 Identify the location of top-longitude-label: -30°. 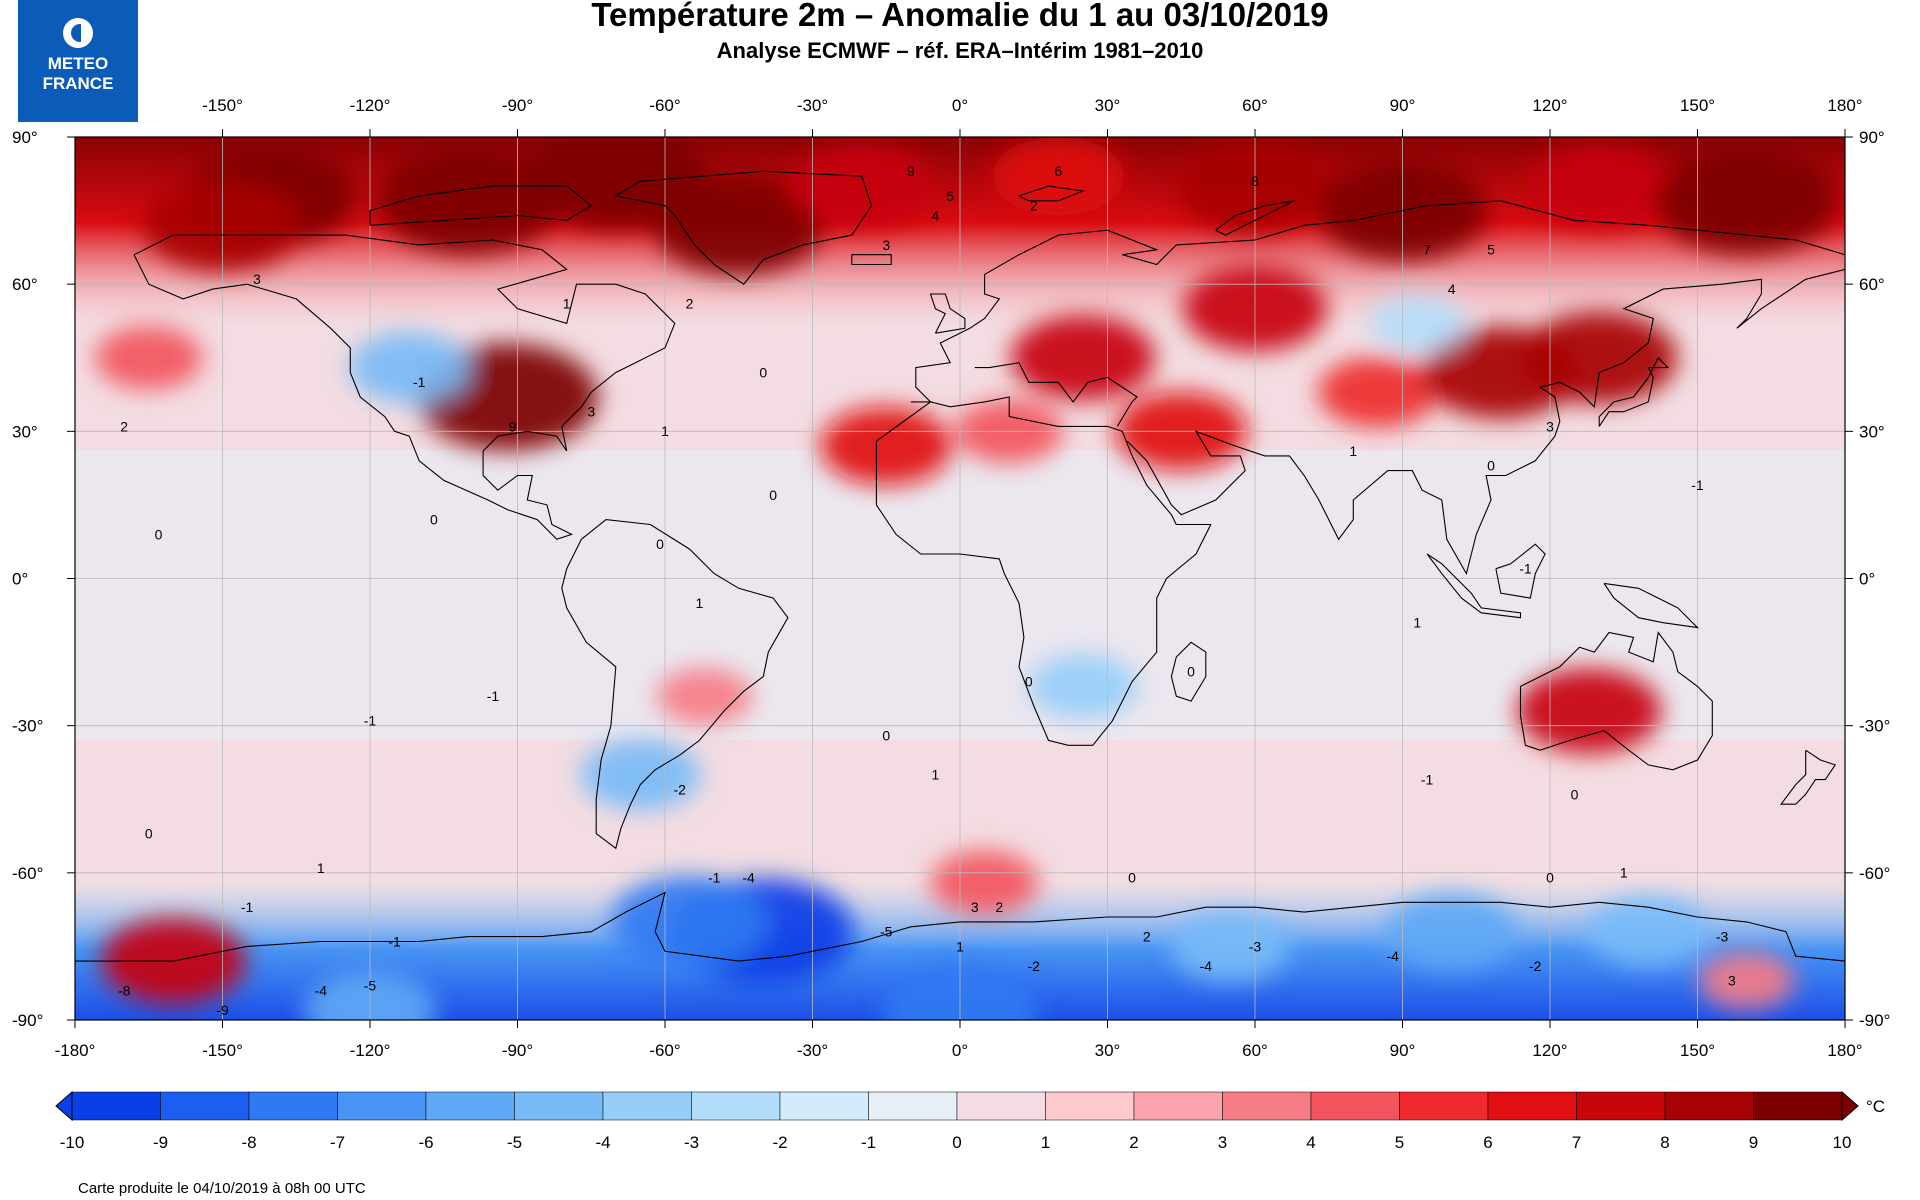
(812, 105).